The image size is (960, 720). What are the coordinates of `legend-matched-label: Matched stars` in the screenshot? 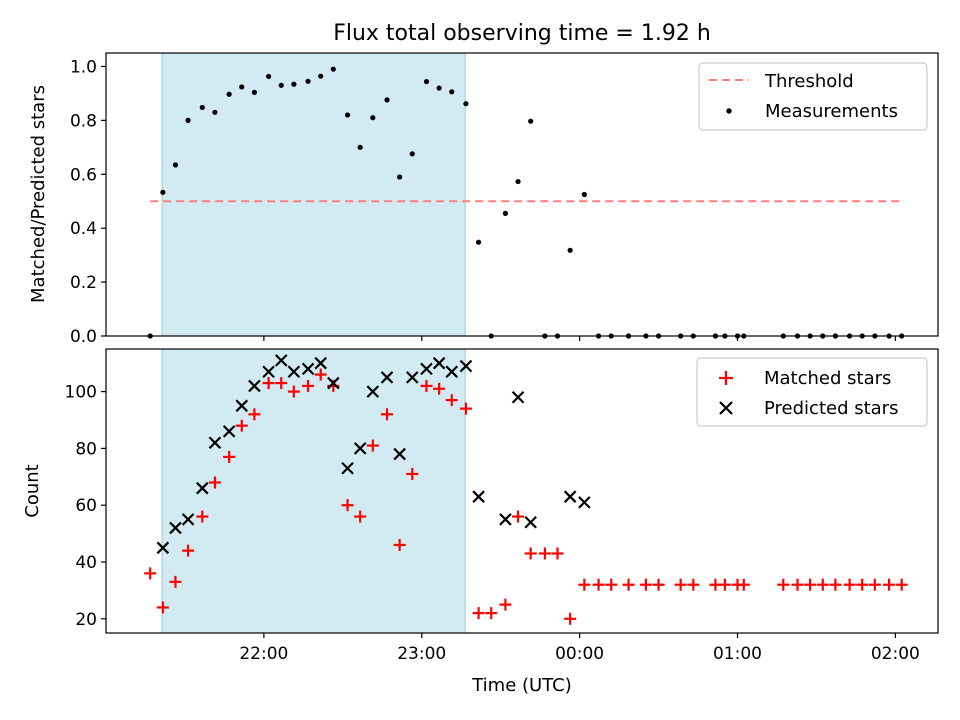 It's located at (827, 378).